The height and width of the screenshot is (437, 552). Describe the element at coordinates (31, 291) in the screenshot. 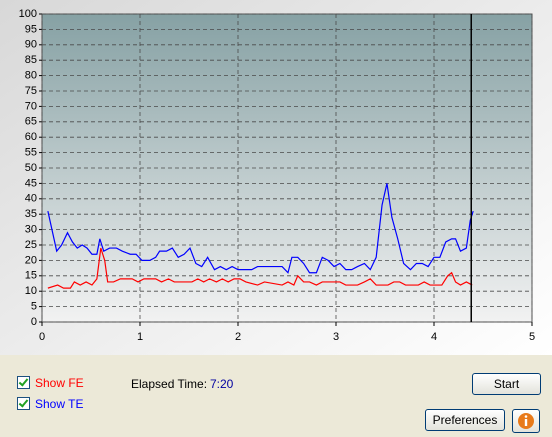

I see `y-tick-label: 10` at that location.